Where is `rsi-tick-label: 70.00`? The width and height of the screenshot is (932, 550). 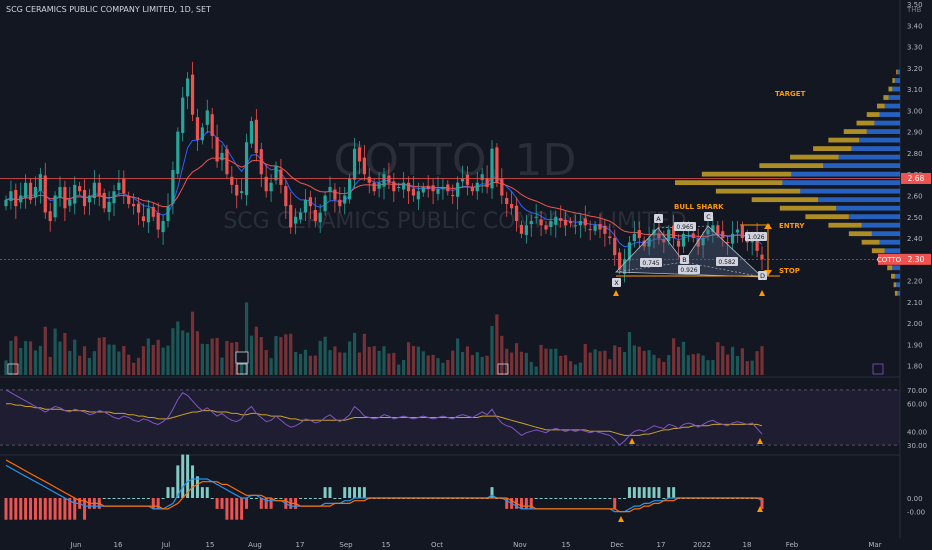
rsi-tick-label: 70.00 is located at coordinates (917, 391).